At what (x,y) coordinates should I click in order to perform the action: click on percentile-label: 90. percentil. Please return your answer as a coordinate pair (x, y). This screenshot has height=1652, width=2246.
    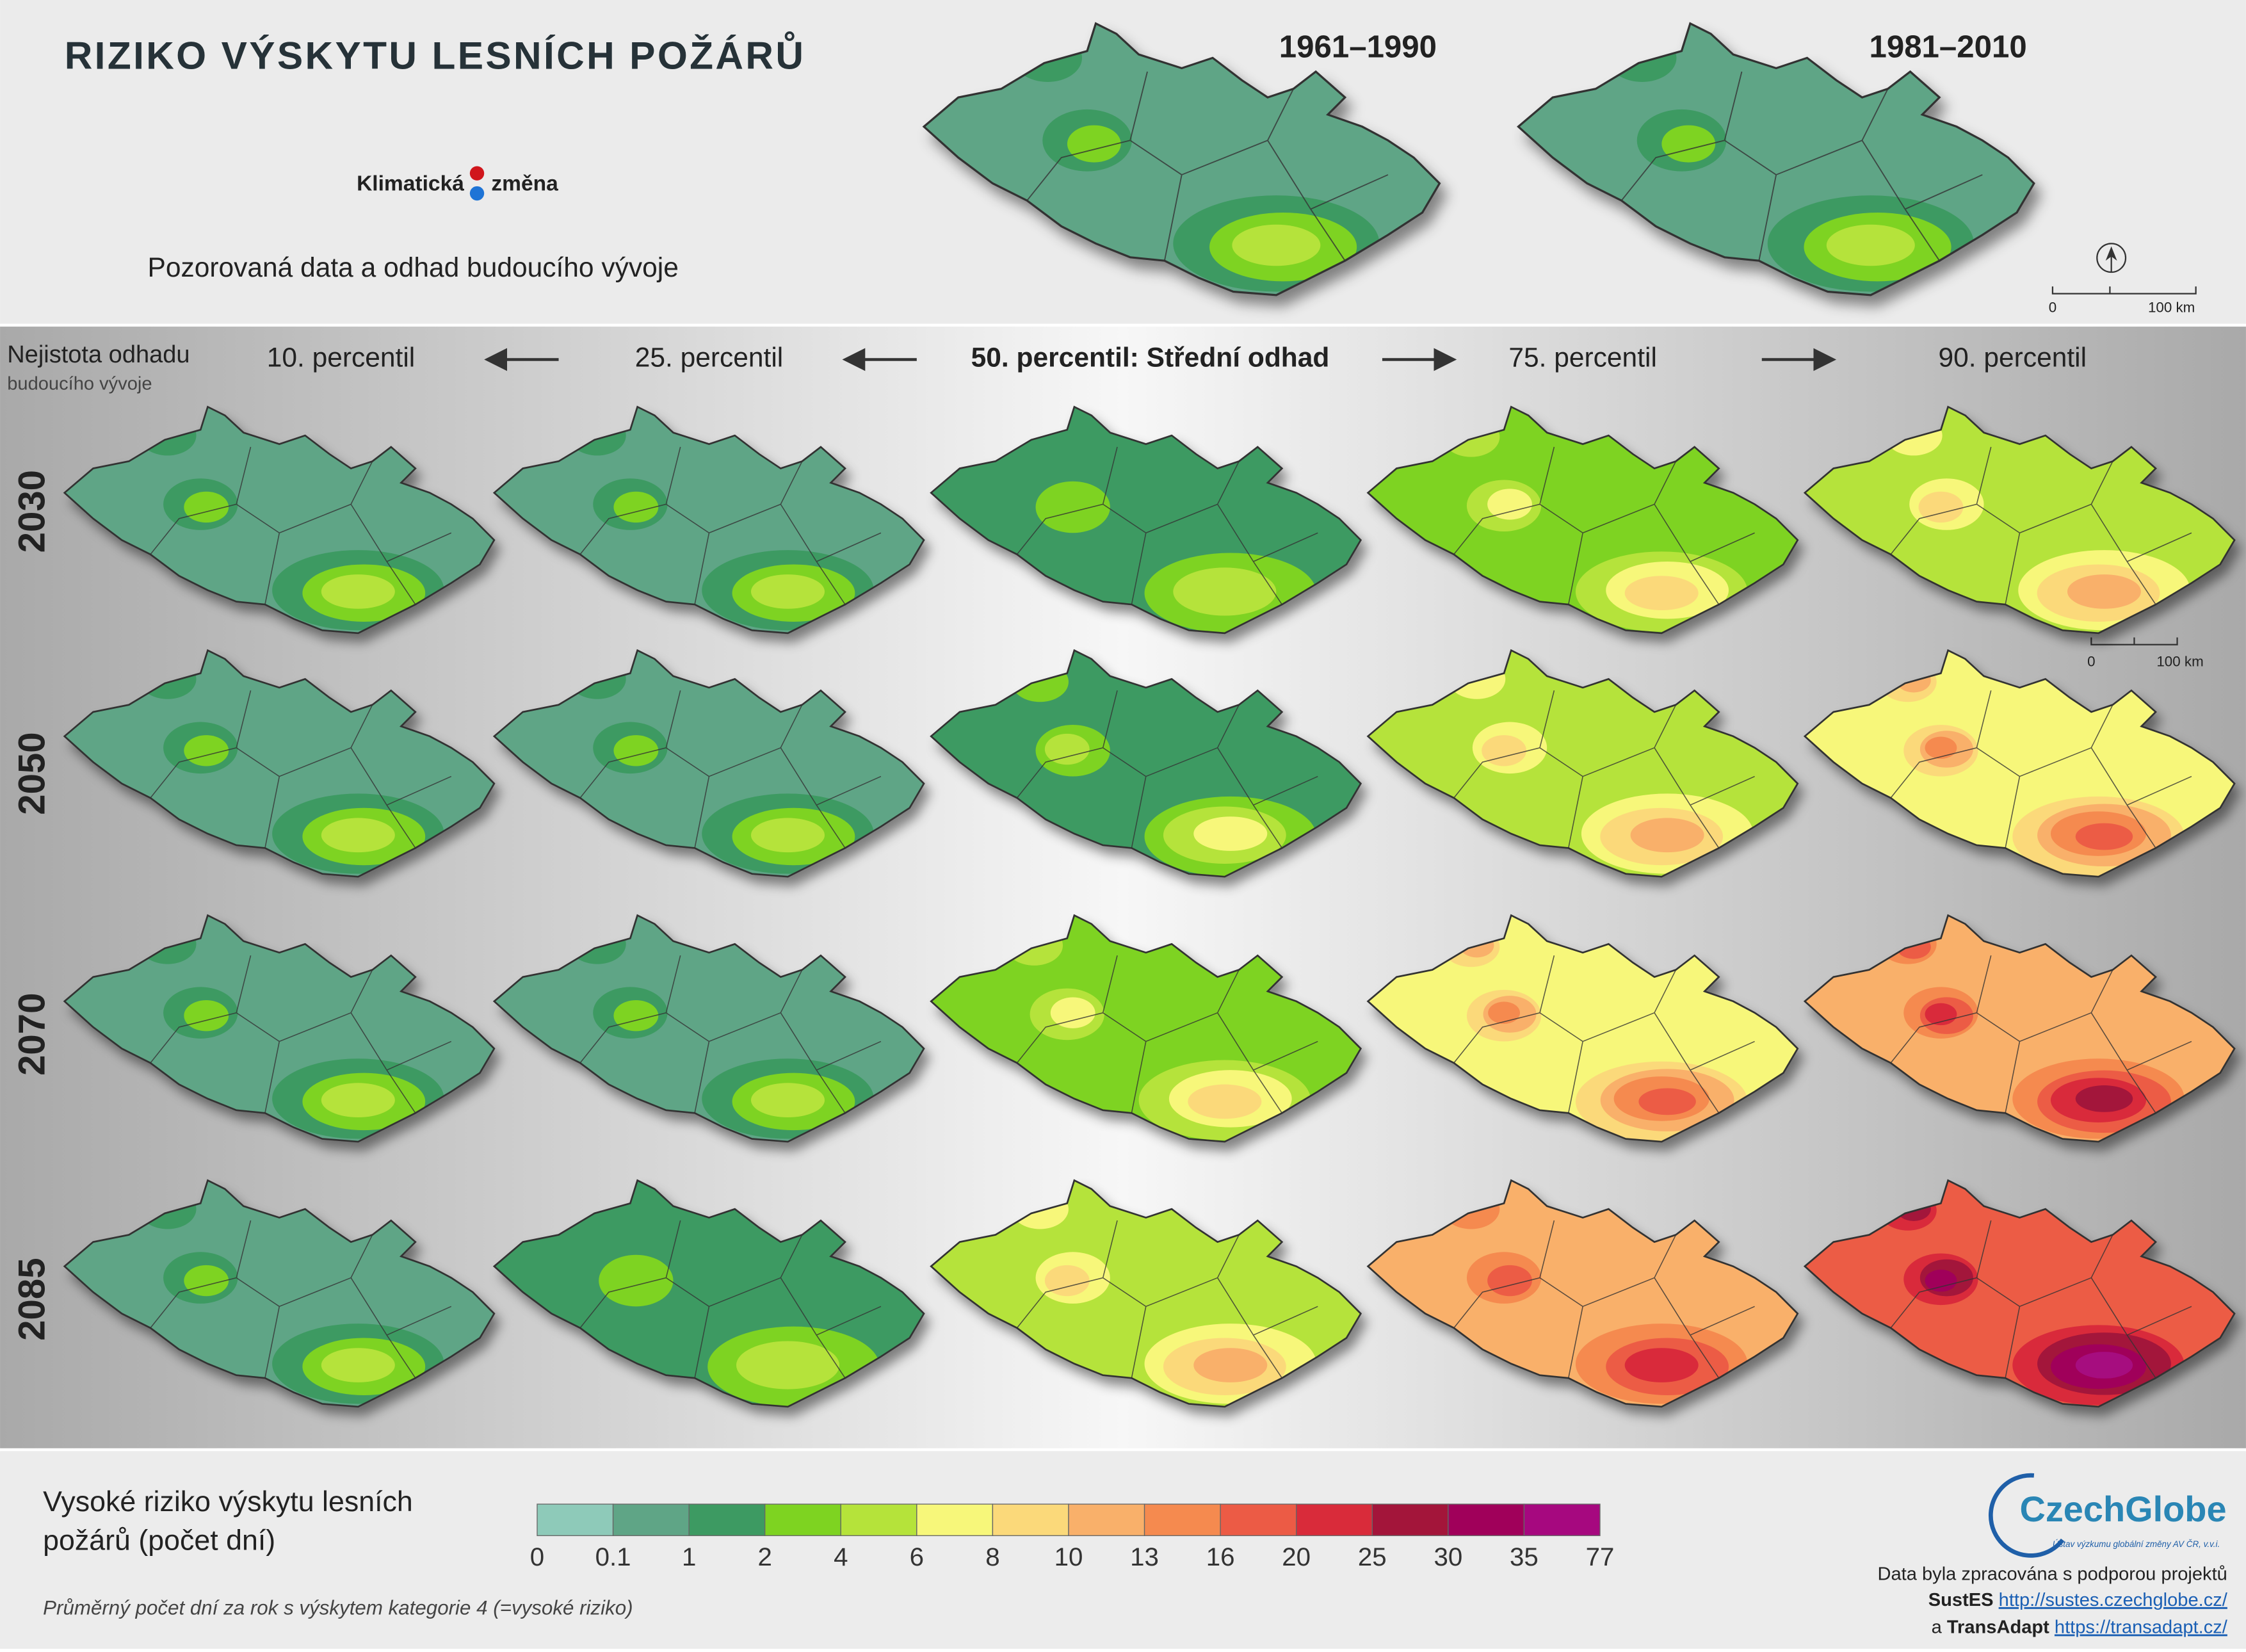
    Looking at the image, I should click on (2013, 358).